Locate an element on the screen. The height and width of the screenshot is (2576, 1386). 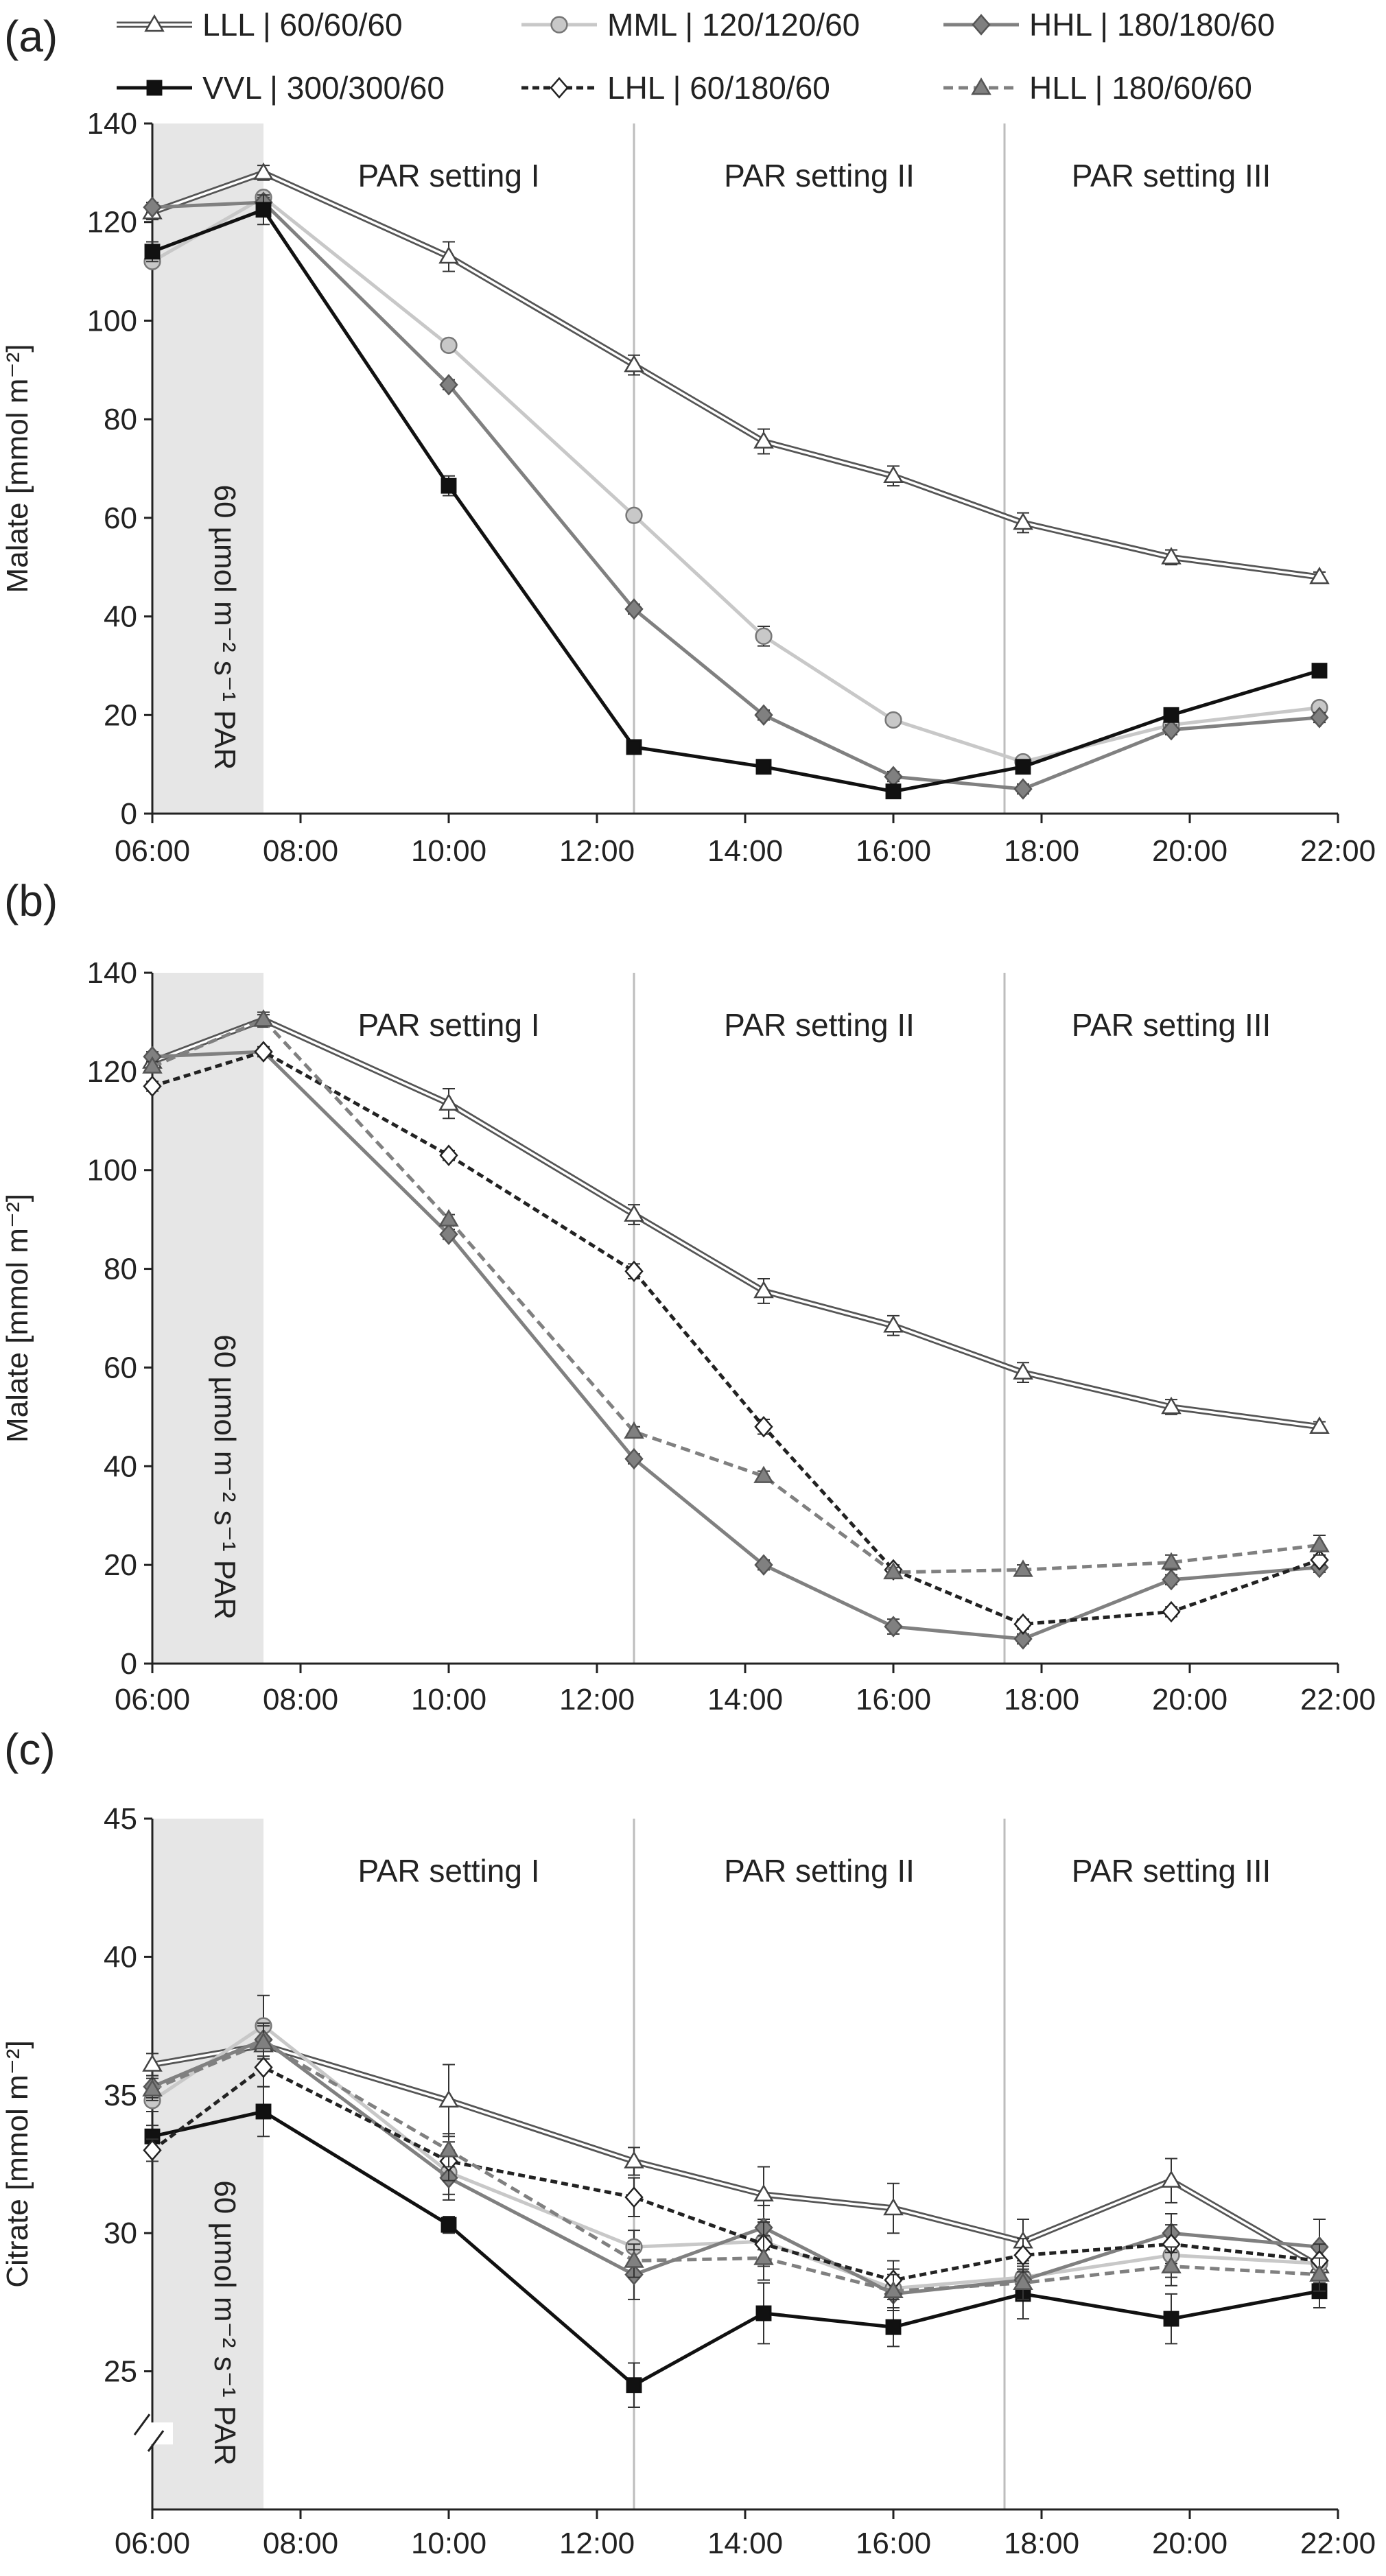
legend-marker-hhl is located at coordinates (982, 25).